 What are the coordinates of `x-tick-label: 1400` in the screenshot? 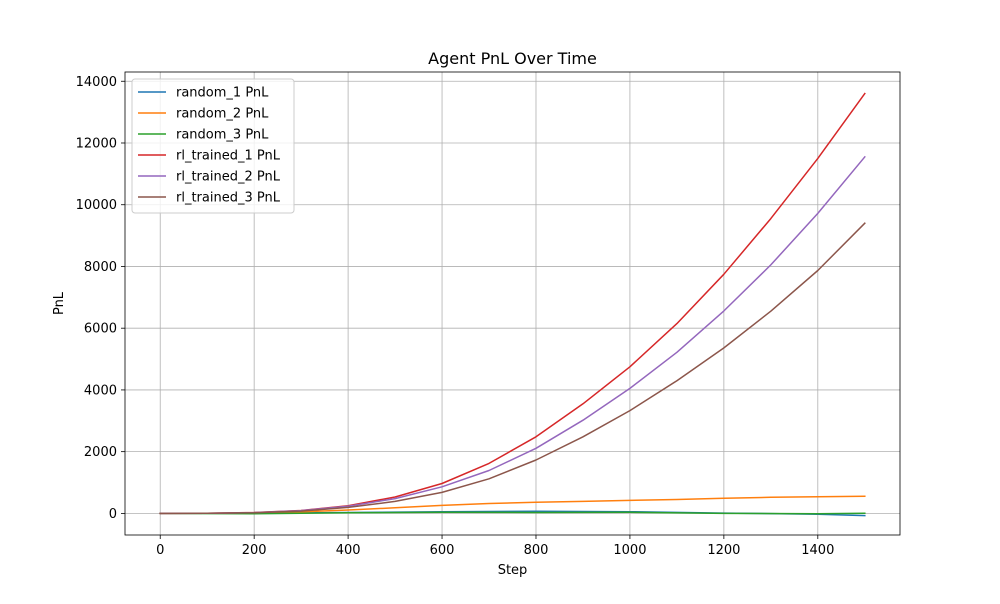 It's located at (817, 550).